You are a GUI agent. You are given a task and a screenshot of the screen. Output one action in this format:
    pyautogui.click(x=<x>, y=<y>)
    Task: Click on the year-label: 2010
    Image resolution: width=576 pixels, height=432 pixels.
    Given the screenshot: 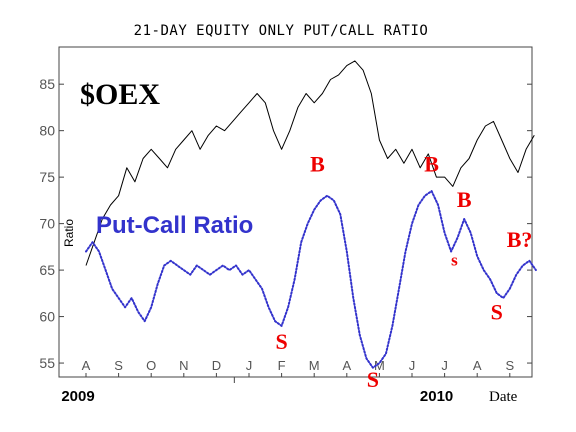 What is the action you would take?
    pyautogui.click(x=436, y=396)
    